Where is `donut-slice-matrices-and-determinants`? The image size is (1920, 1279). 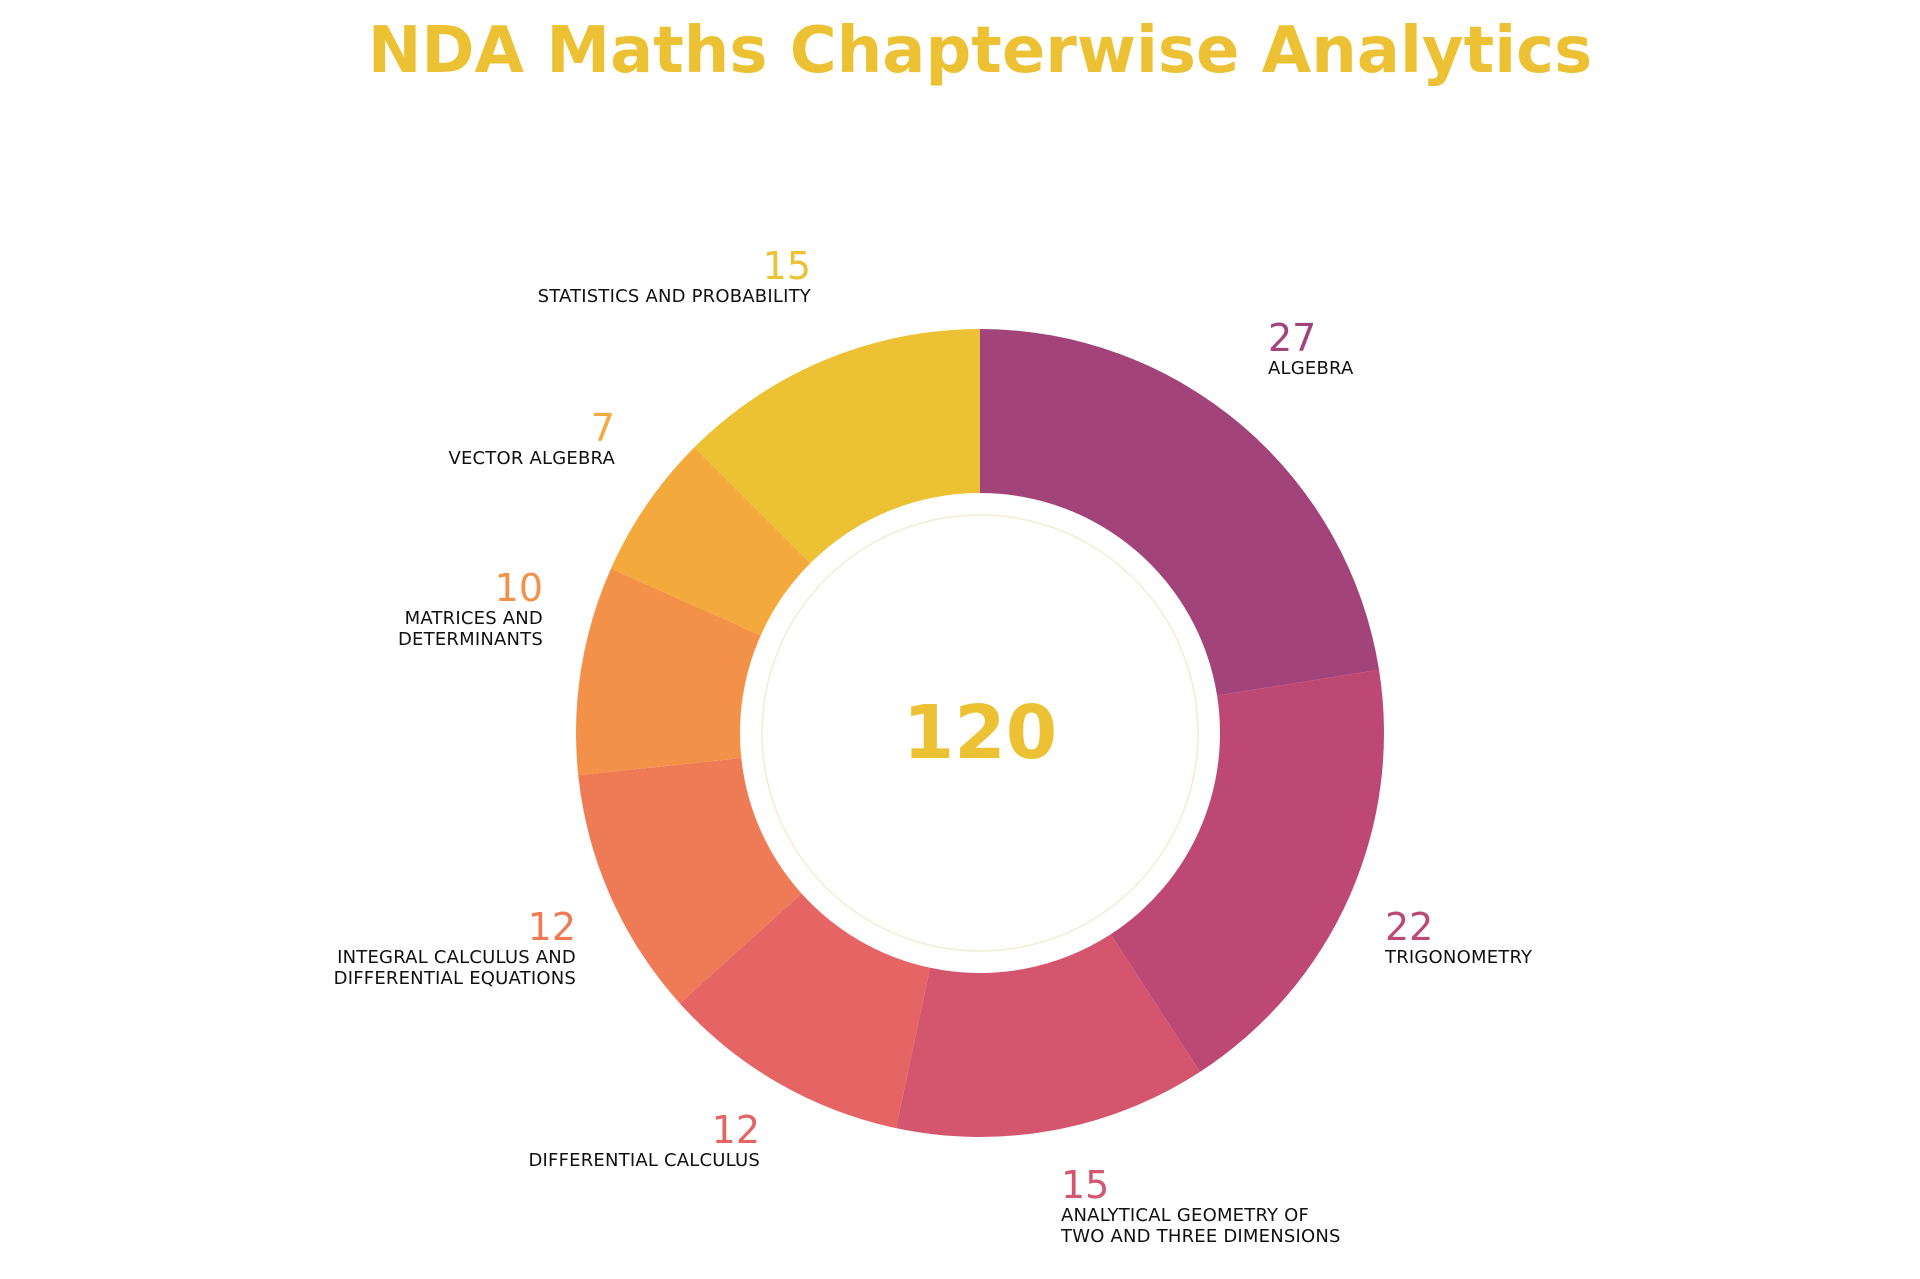
donut-slice-matrices-and-determinants is located at coordinates (668, 672).